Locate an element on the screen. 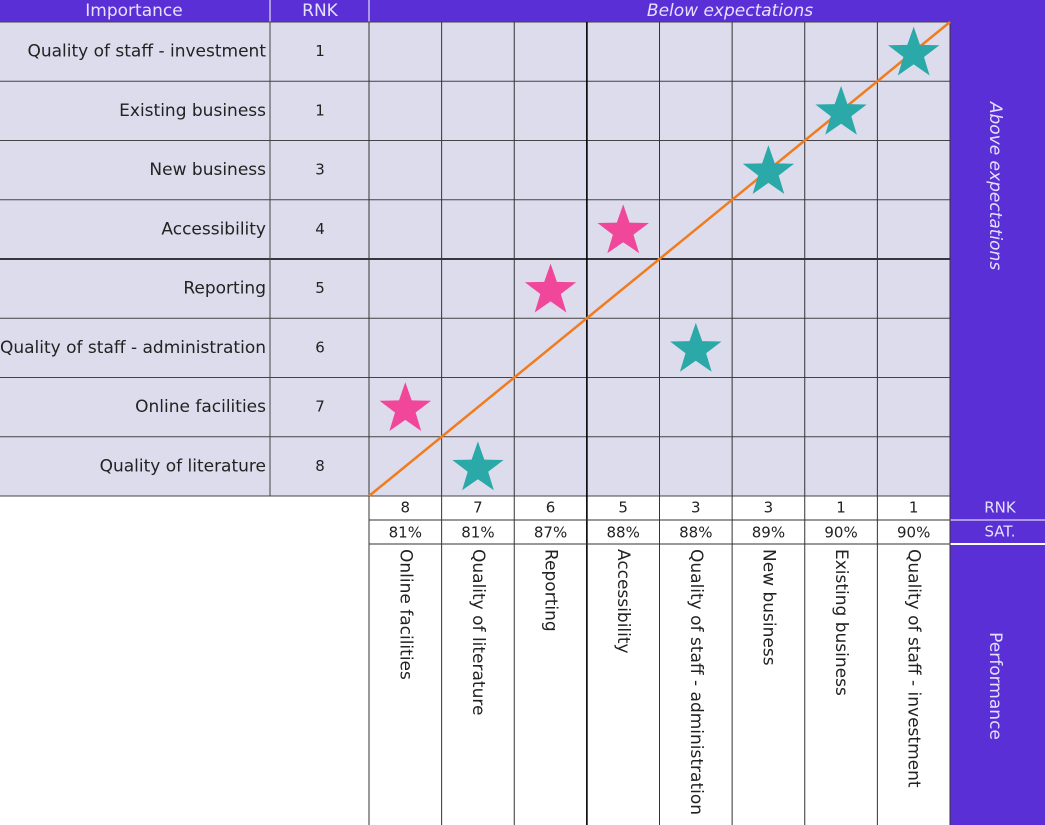 The image size is (1045, 825). row-rank: 4 is located at coordinates (320, 229).